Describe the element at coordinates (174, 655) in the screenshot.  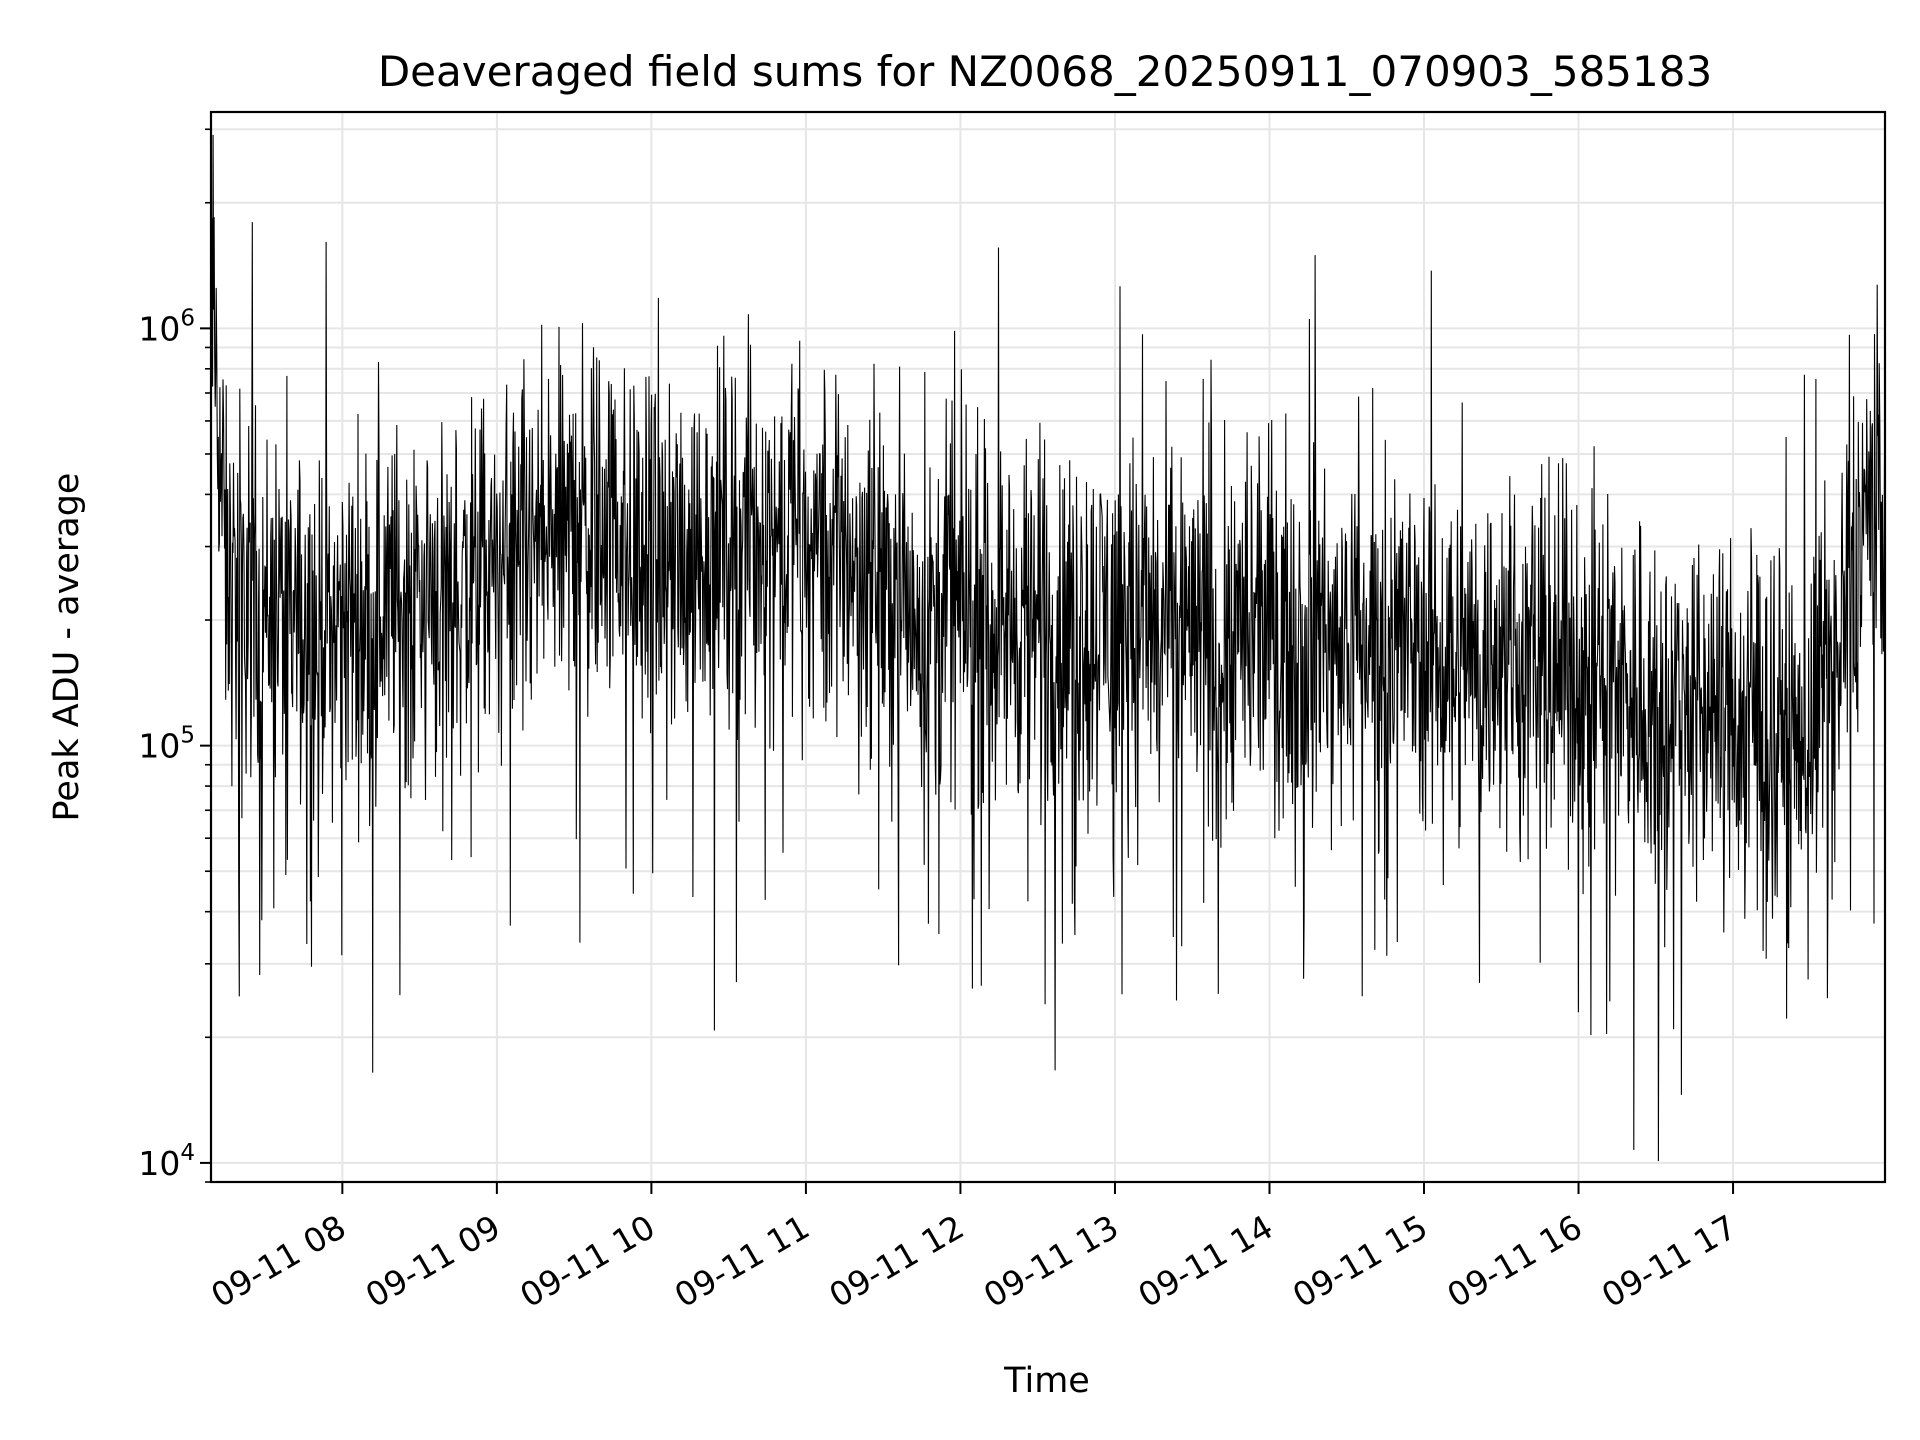
I see `y-axis: 104 105 106` at that location.